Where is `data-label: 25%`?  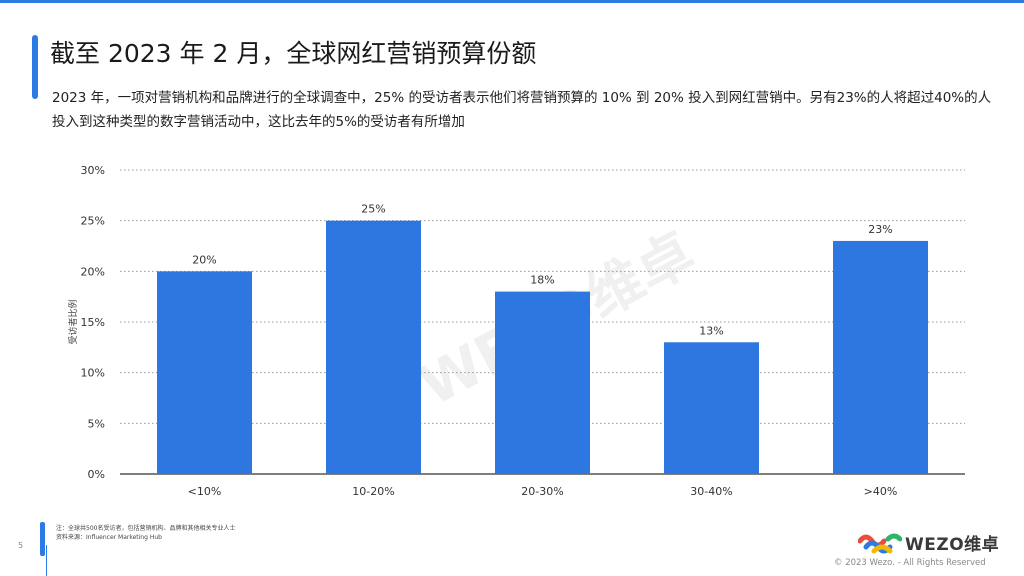
data-label: 25% is located at coordinates (373, 209).